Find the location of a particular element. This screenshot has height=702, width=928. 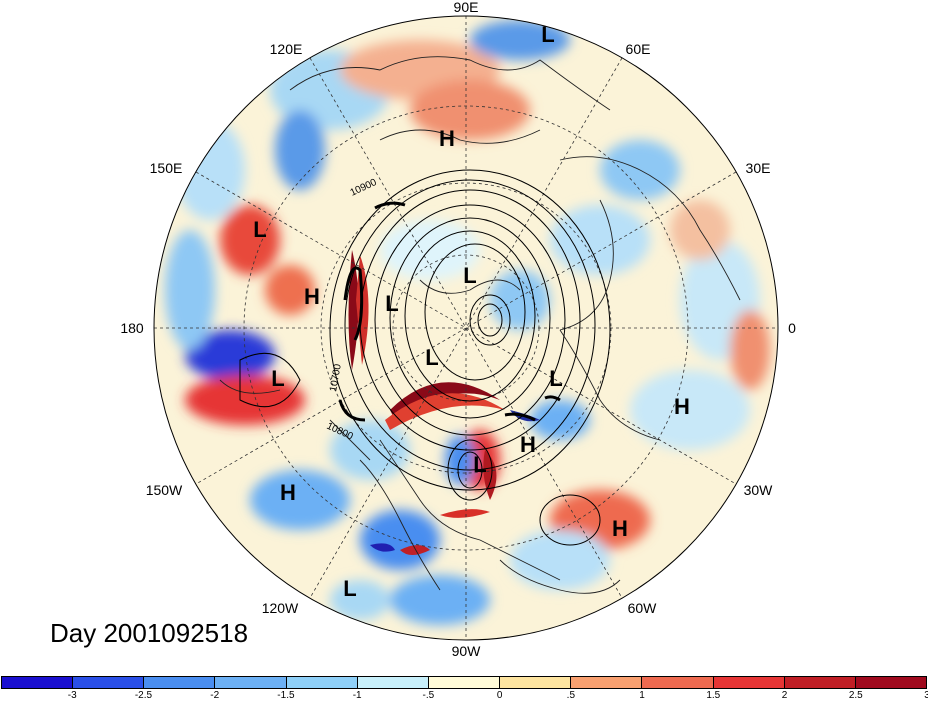

colorbar-tick-label: -.5 is located at coordinates (428, 695).